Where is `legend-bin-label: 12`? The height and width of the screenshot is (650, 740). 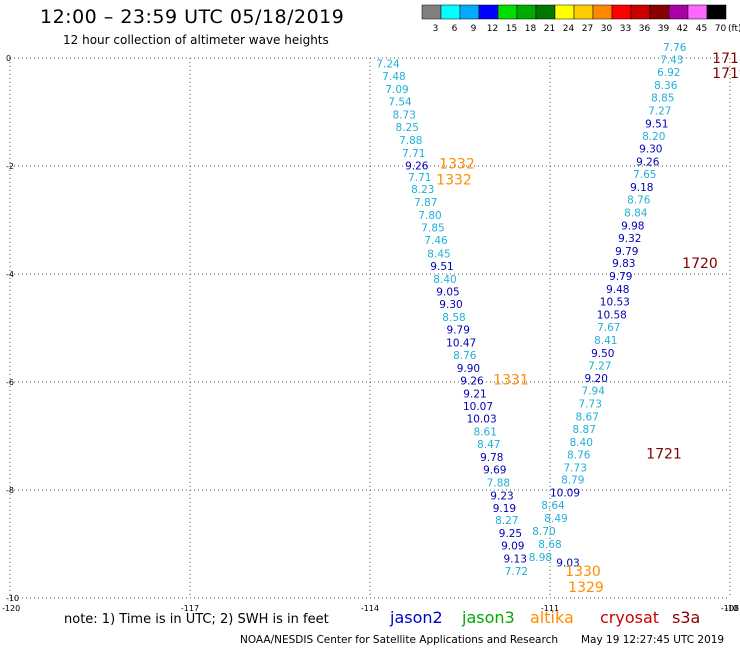
legend-bin-label: 12 is located at coordinates (492, 29).